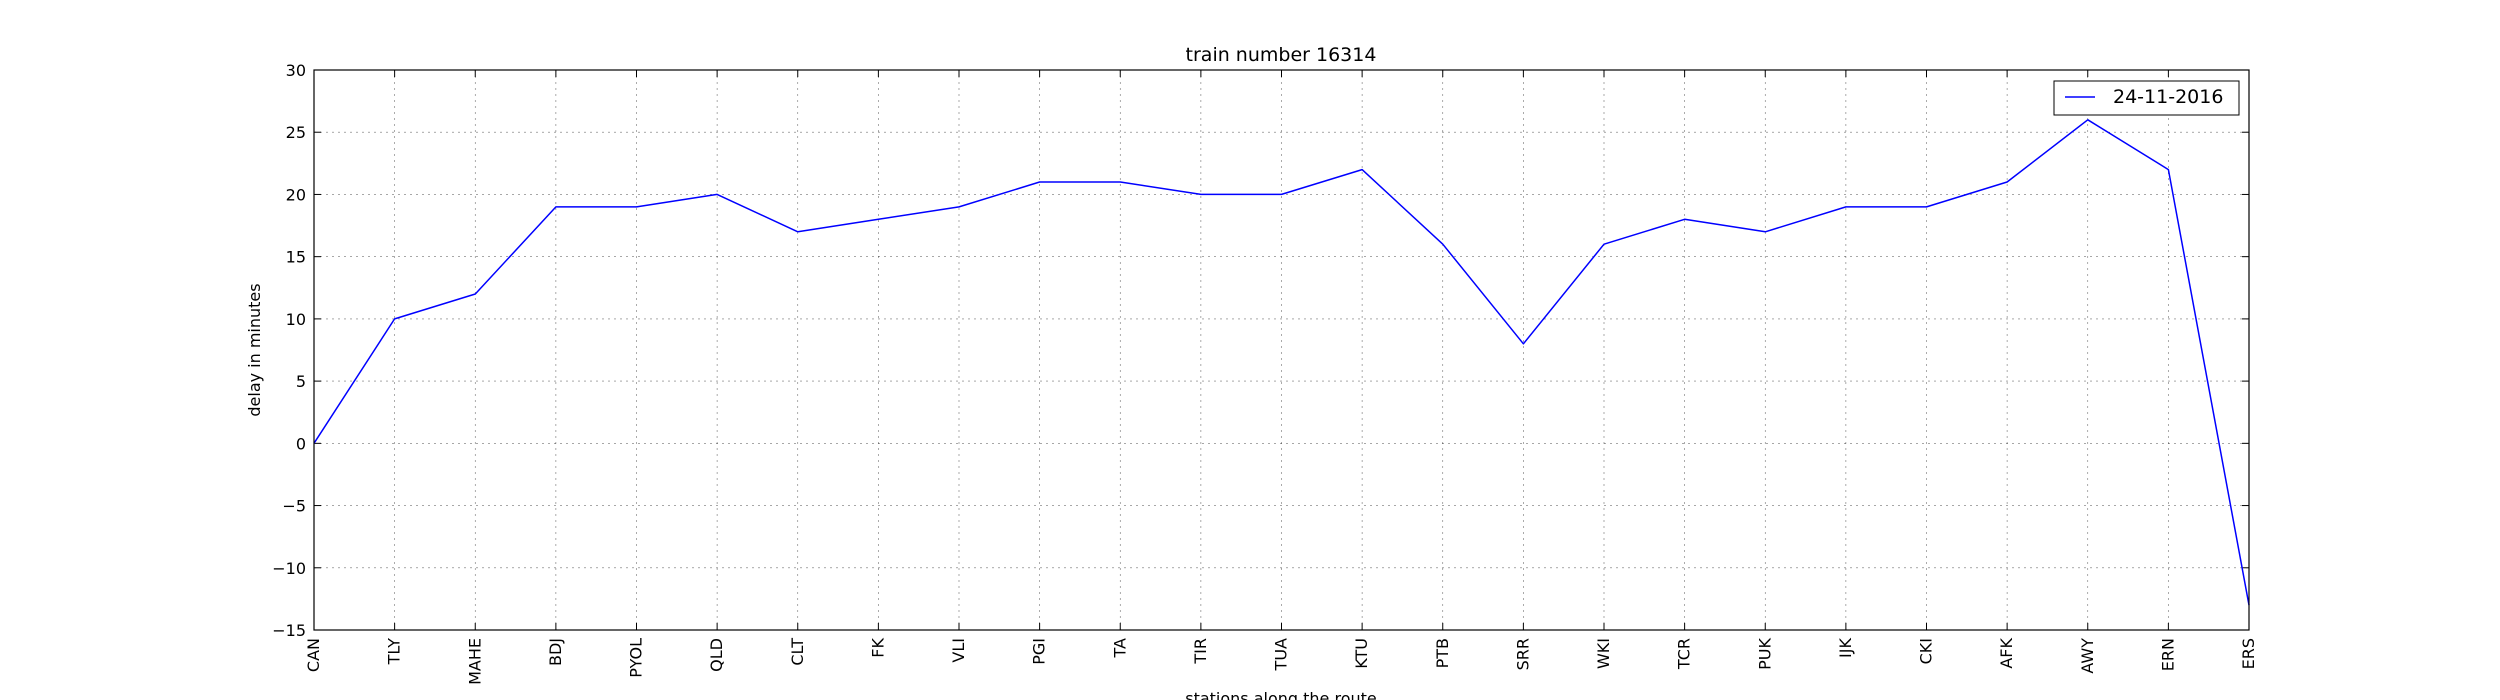 The width and height of the screenshot is (2500, 700). Describe the element at coordinates (254, 349) in the screenshot. I see `y-axis-label: delay in minutes` at that location.